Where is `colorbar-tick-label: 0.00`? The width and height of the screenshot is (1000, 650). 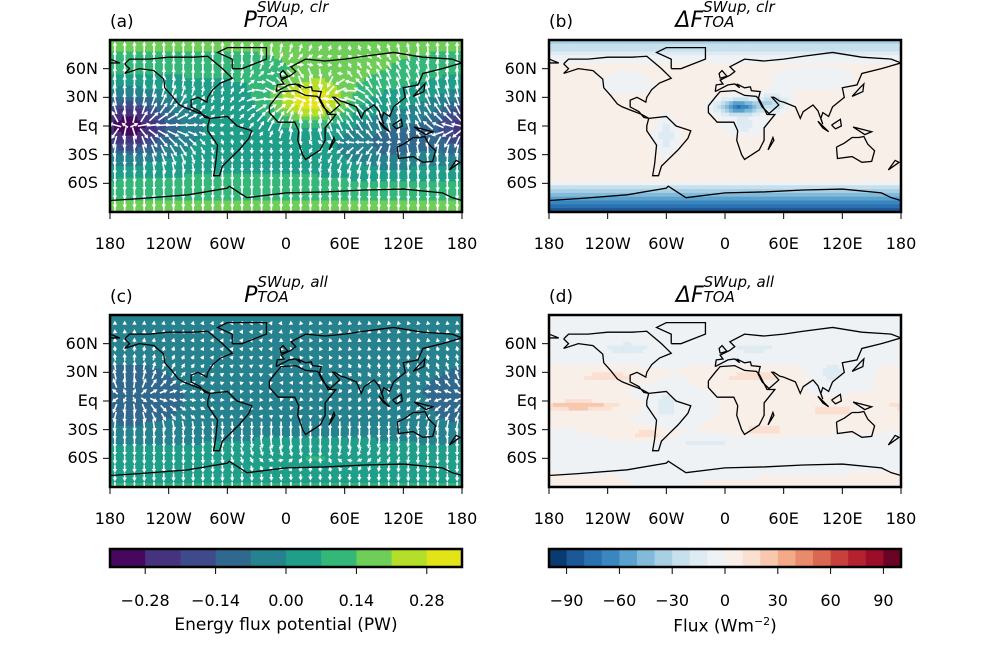 colorbar-tick-label: 0.00 is located at coordinates (286, 600).